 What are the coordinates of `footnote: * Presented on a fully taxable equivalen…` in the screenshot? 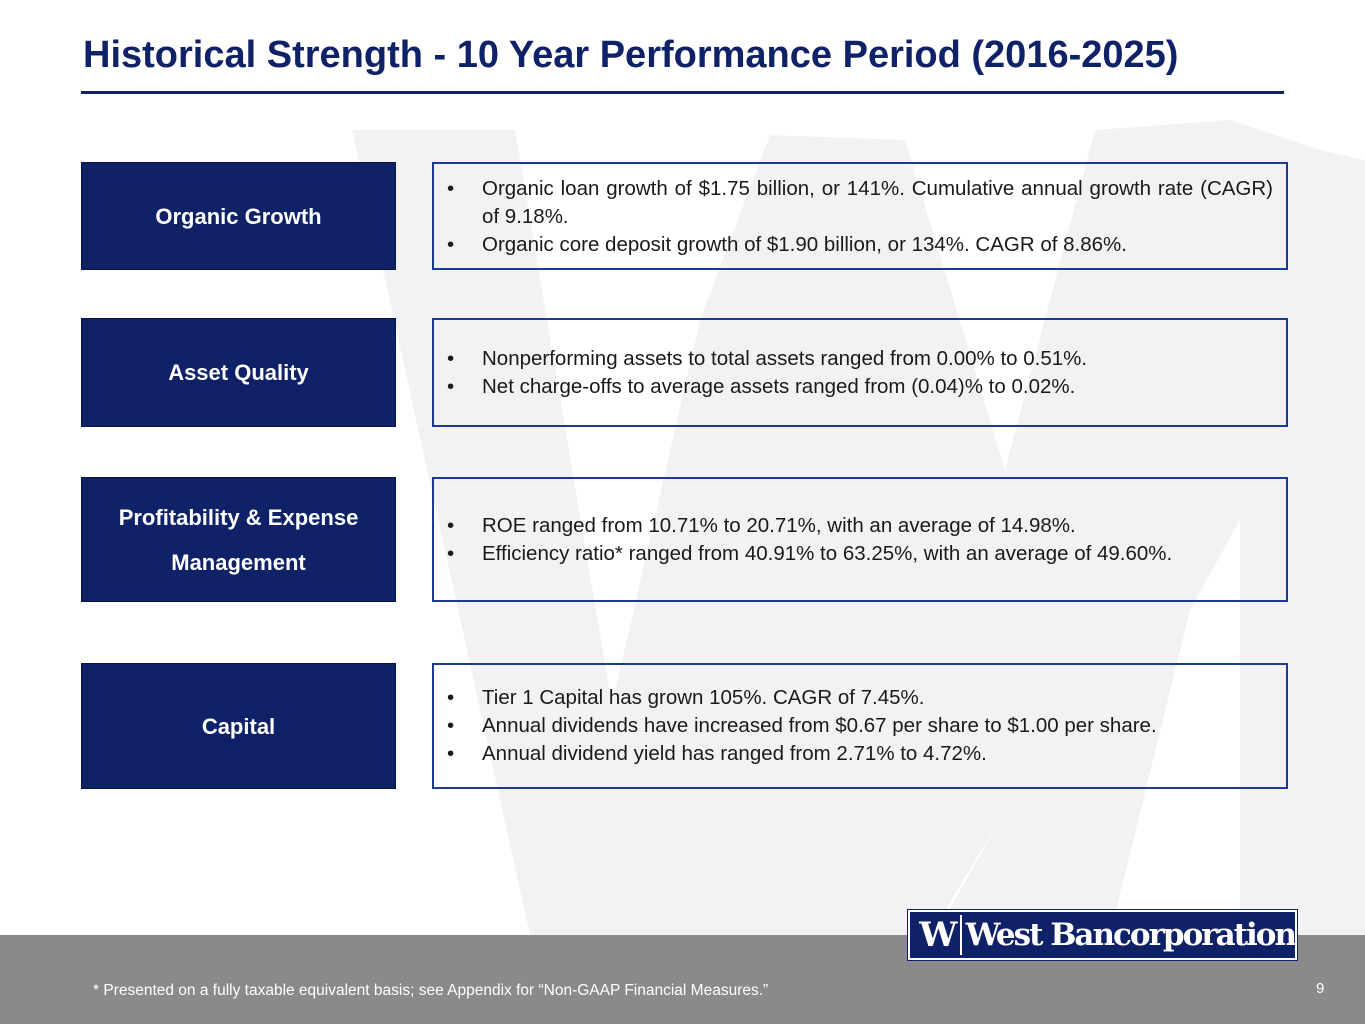 It's located at (431, 990).